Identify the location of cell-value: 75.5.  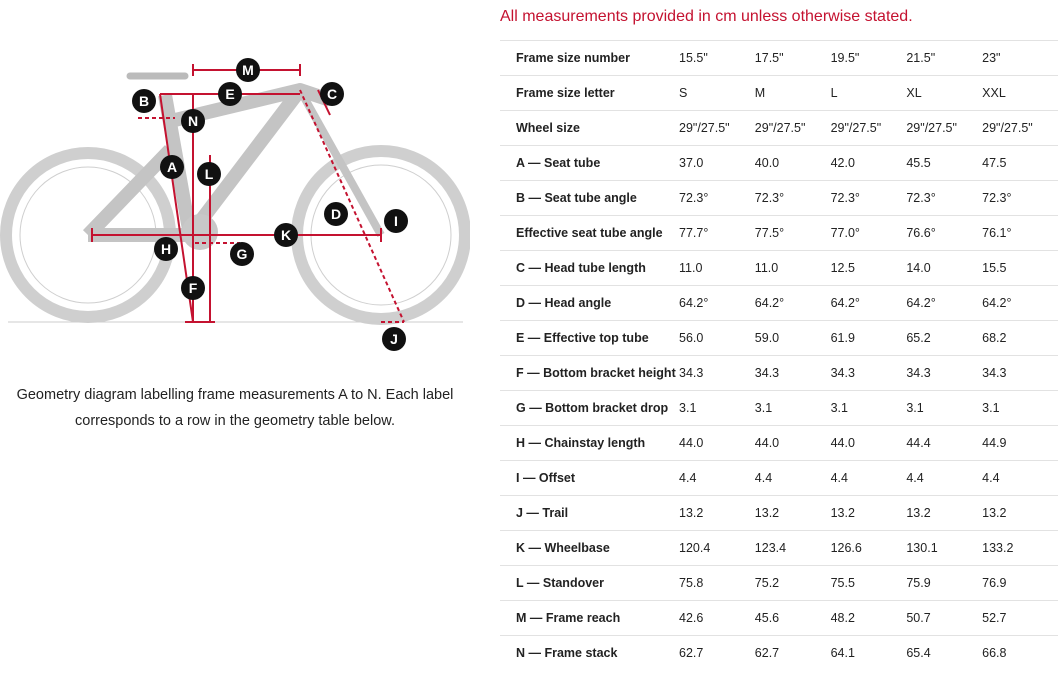
(868, 583).